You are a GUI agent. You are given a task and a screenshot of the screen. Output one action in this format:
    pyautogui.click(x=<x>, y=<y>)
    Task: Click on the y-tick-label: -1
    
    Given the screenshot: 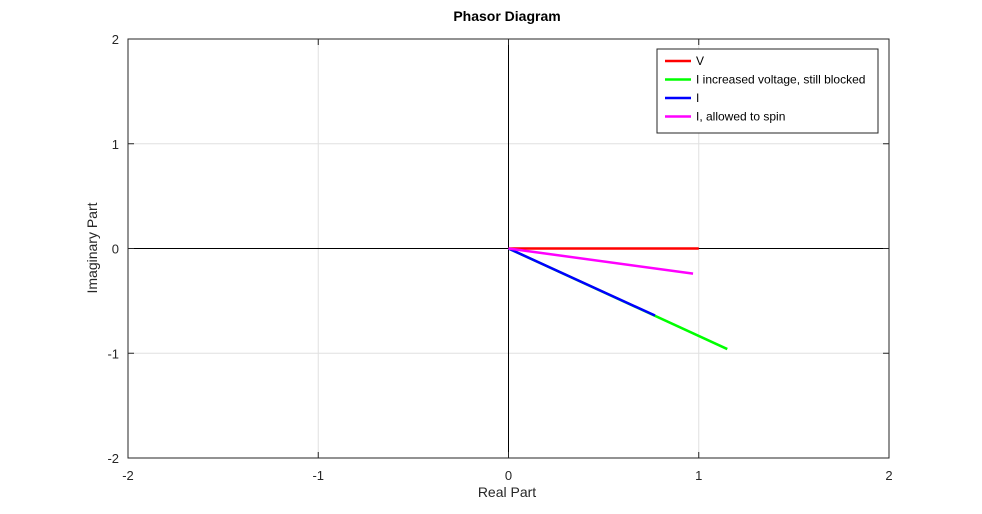 What is the action you would take?
    pyautogui.click(x=113, y=353)
    